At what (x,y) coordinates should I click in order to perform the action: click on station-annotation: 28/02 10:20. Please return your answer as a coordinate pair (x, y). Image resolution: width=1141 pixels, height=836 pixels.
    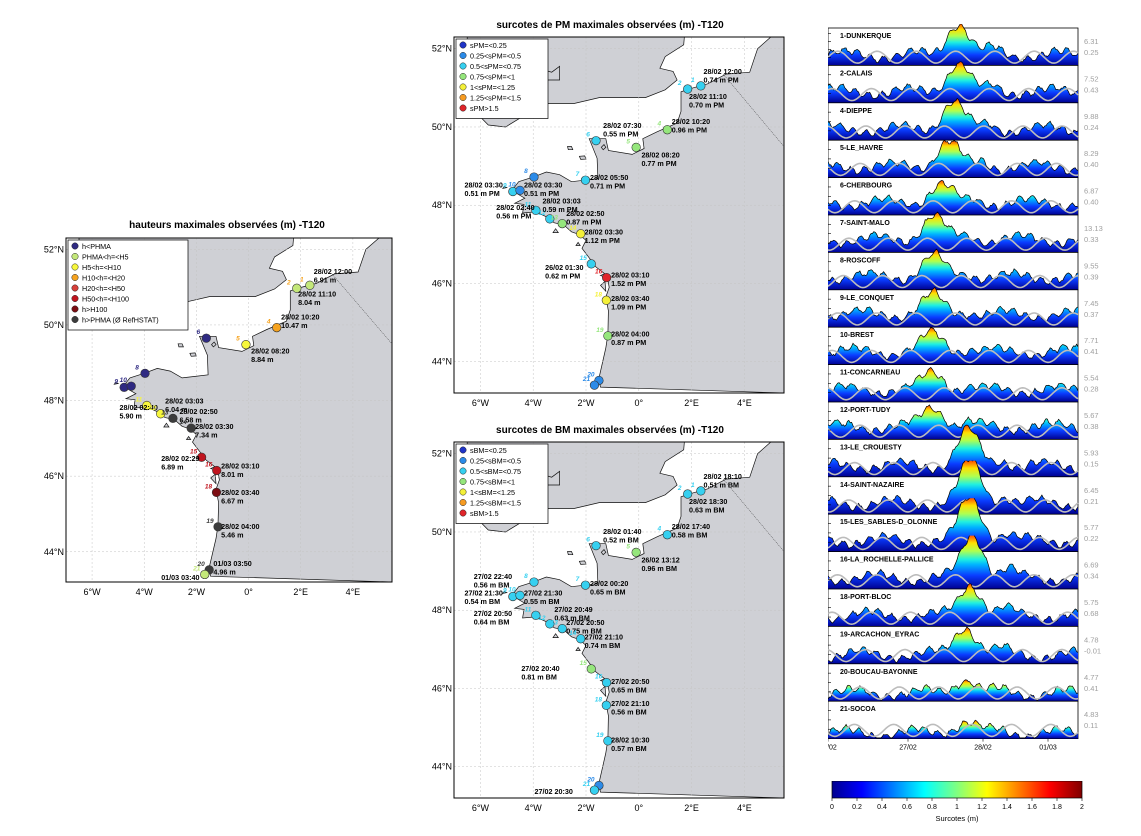
    Looking at the image, I should click on (691, 121).